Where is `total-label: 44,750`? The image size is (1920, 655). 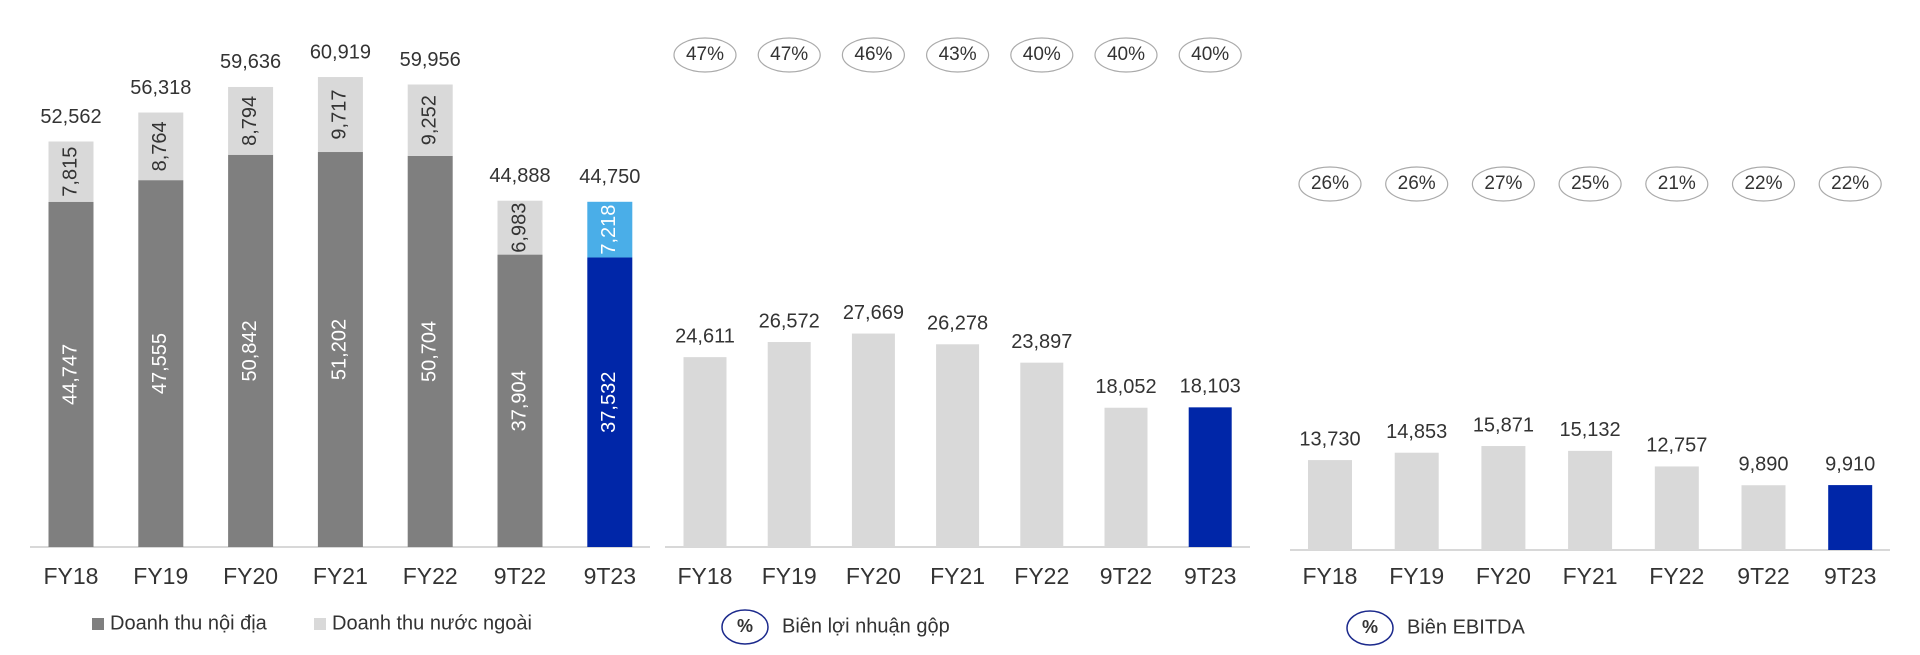
total-label: 44,750 is located at coordinates (609, 177).